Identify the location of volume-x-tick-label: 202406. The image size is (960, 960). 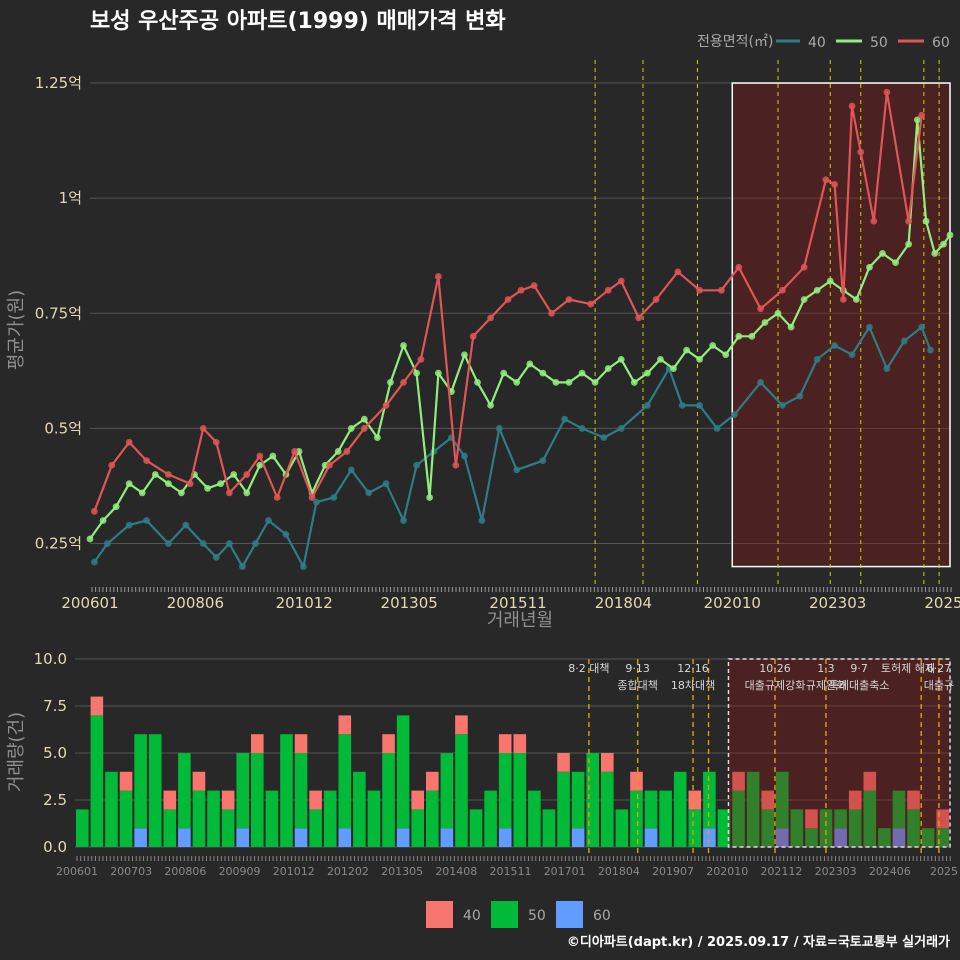
(890, 871).